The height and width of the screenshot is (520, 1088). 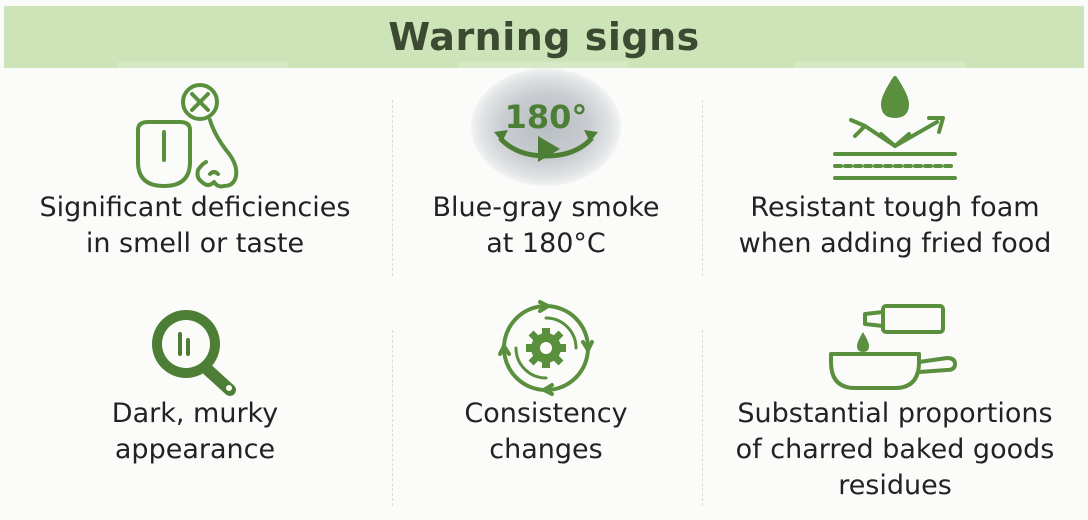 I want to click on warning-item-consistency: Consistency changes, so click(x=546, y=408).